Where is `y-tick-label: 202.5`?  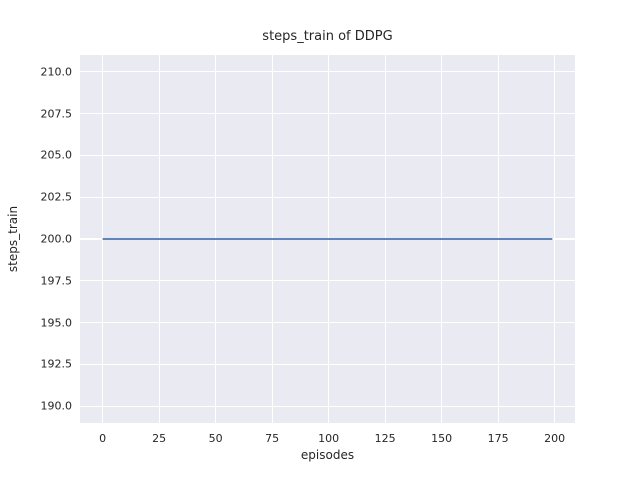
y-tick-label: 202.5 is located at coordinates (56, 197).